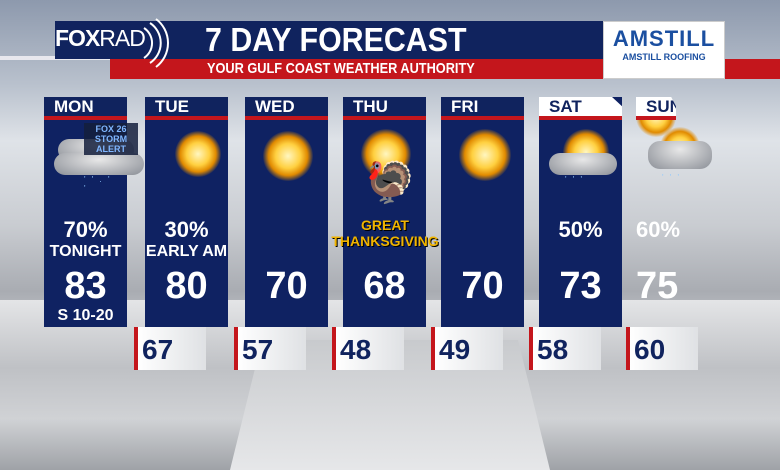 This screenshot has height=470, width=780. What do you see at coordinates (580, 212) in the screenshot?
I see `day-column-sat: SAT ' ' ' 50% 73` at bounding box center [580, 212].